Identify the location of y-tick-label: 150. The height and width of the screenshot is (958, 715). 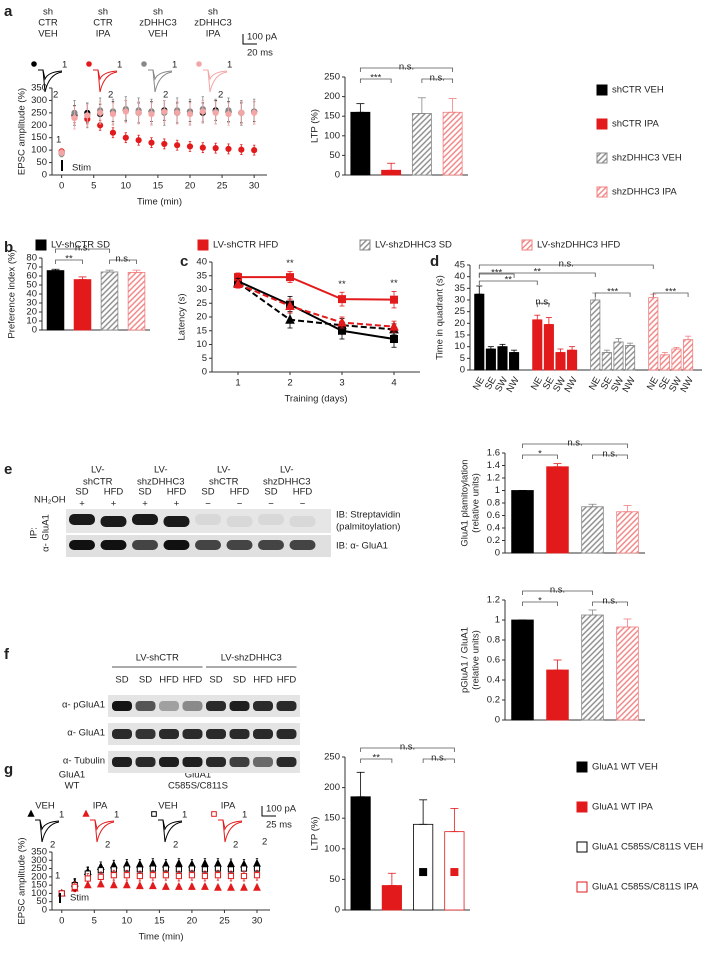
(332, 116).